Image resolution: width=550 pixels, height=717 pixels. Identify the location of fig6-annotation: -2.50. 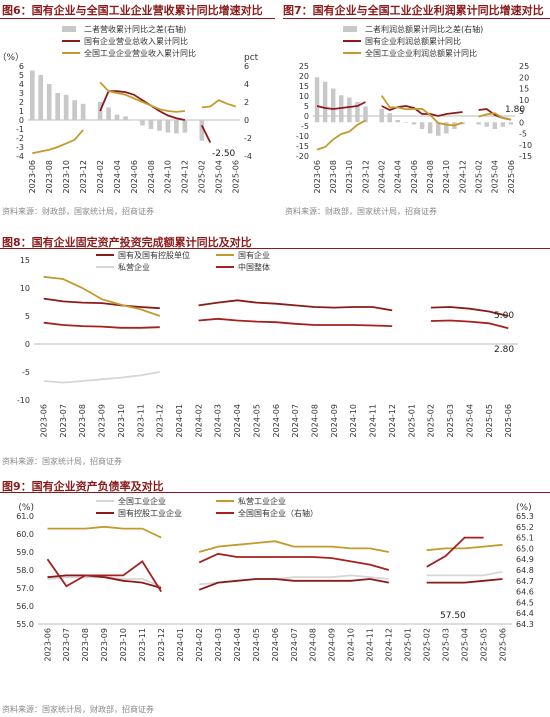
(224, 154).